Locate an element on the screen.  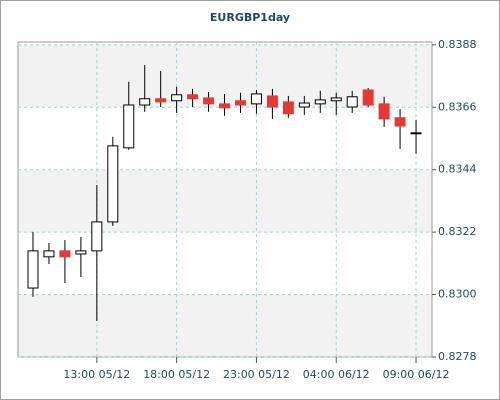
chart-title: EURGBP1day is located at coordinates (250, 17).